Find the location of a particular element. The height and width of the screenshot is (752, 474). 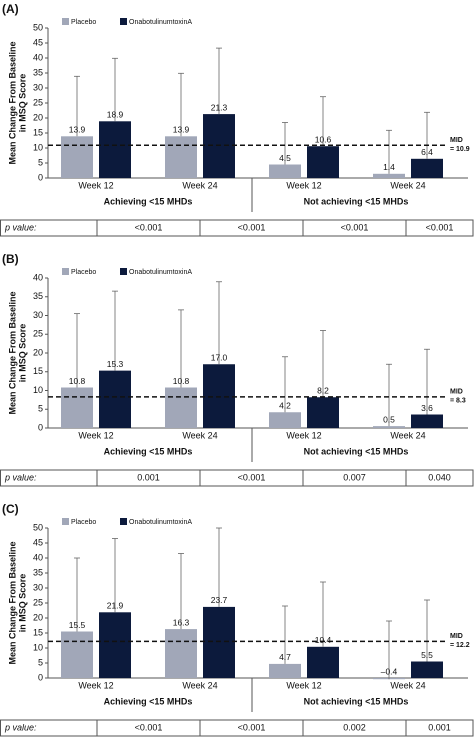

value-label: 4.5 is located at coordinates (285, 158).